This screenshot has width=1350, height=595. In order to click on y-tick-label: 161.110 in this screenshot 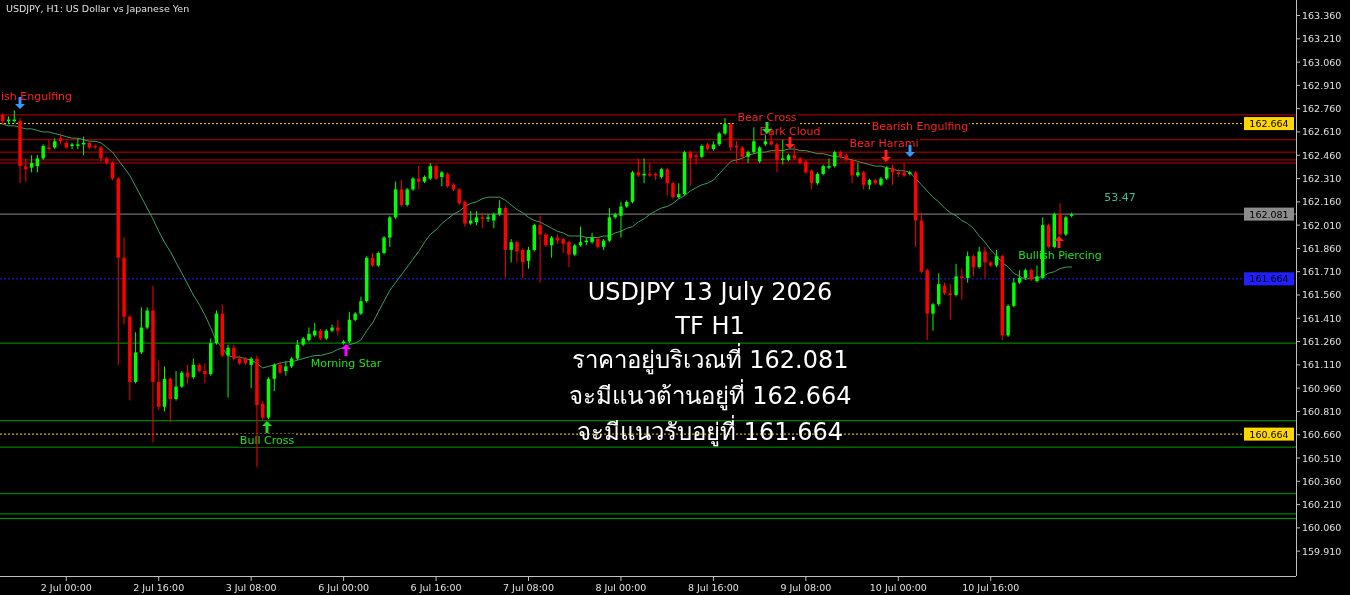, I will do `click(1322, 365)`.